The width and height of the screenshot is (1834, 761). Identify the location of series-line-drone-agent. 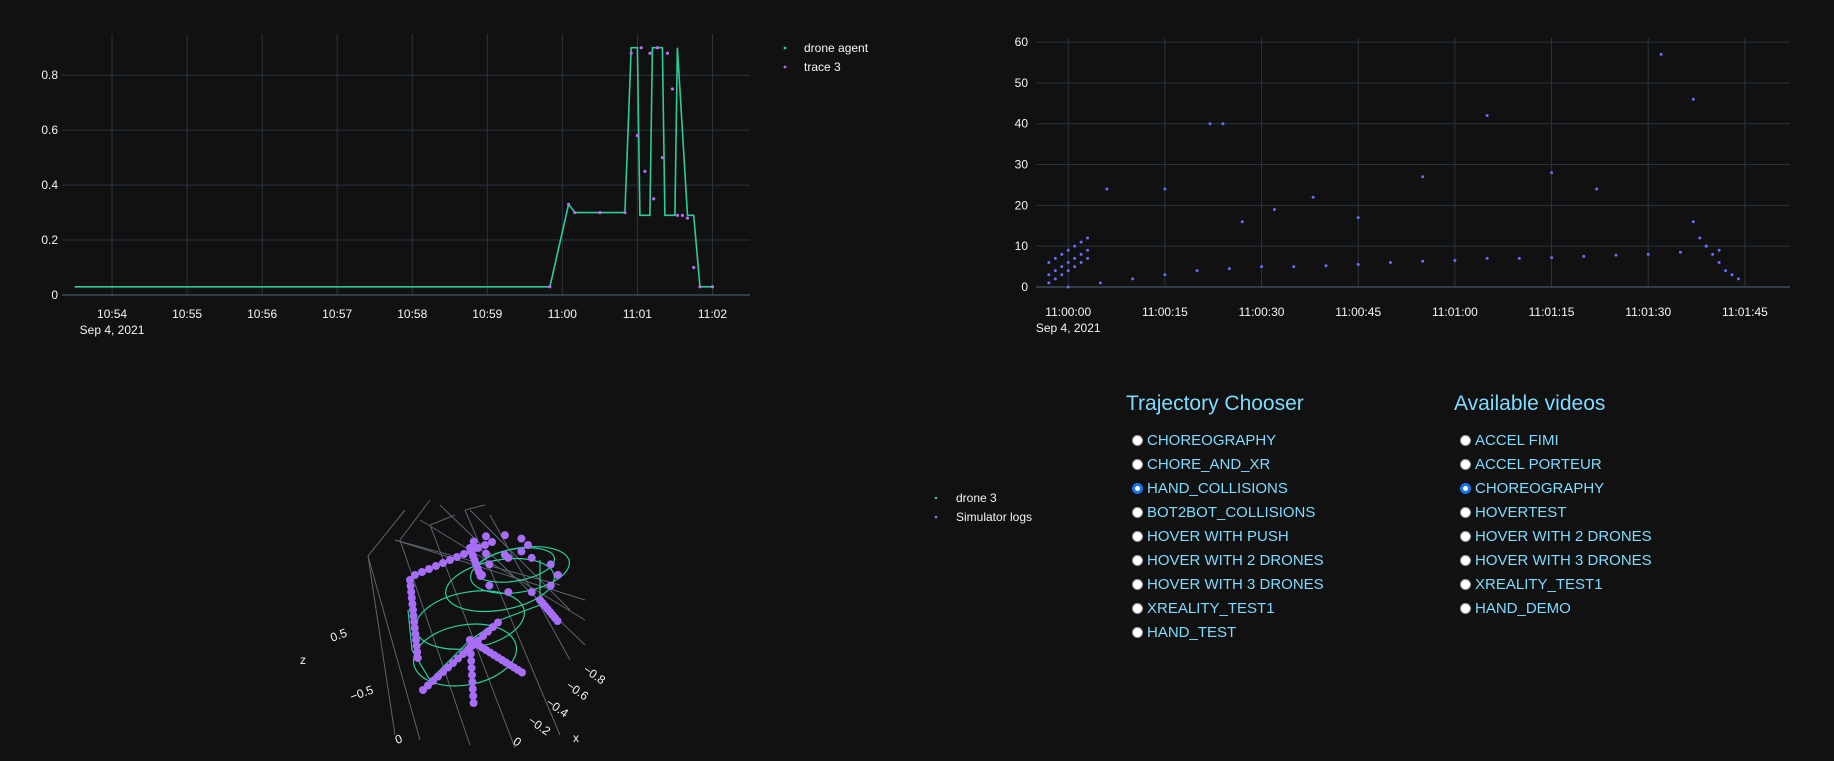
(393, 167).